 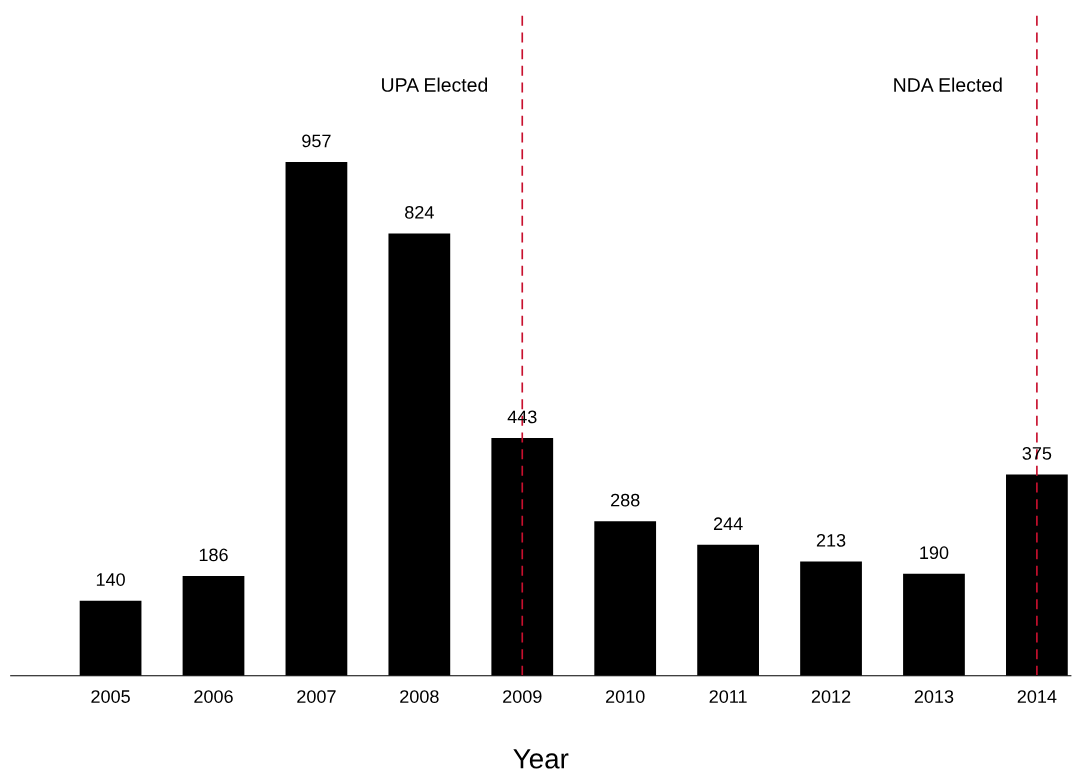 What do you see at coordinates (728, 696) in the screenshot?
I see `x-tick-label: 2011` at bounding box center [728, 696].